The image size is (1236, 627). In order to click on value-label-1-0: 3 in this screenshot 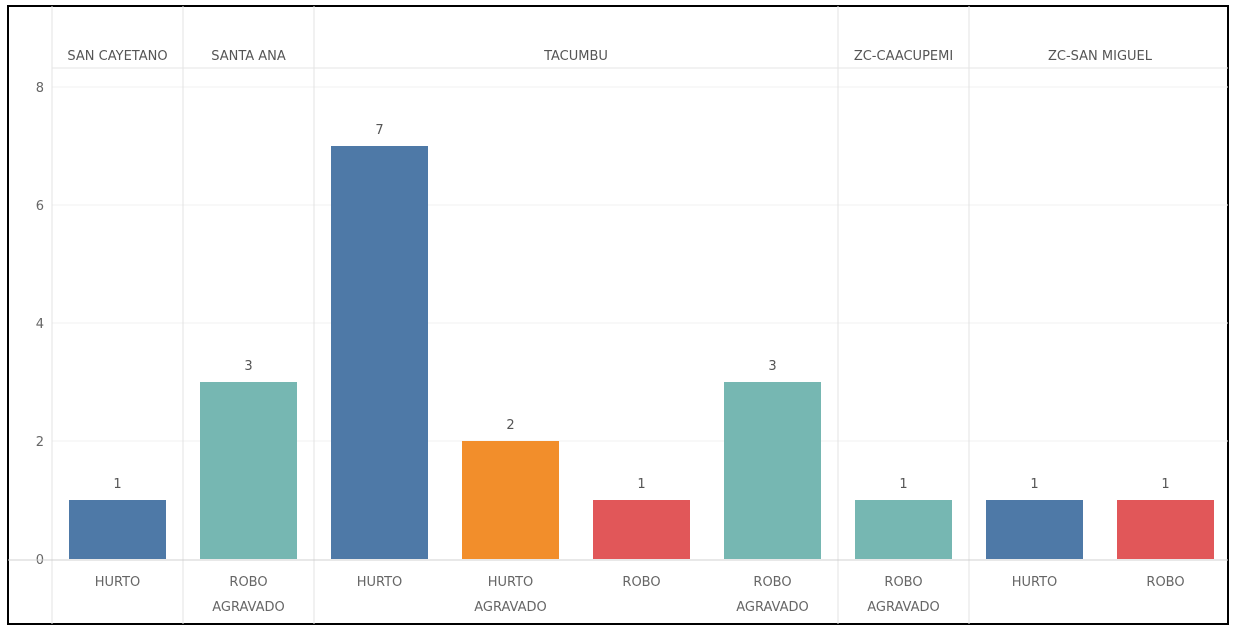, I will do `click(248, 366)`.